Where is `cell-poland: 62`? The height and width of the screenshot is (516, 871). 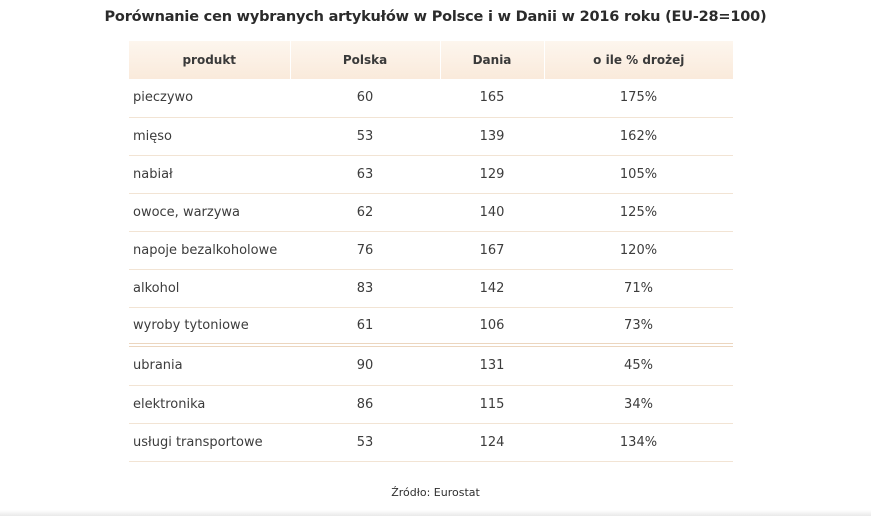 cell-poland: 62 is located at coordinates (365, 212).